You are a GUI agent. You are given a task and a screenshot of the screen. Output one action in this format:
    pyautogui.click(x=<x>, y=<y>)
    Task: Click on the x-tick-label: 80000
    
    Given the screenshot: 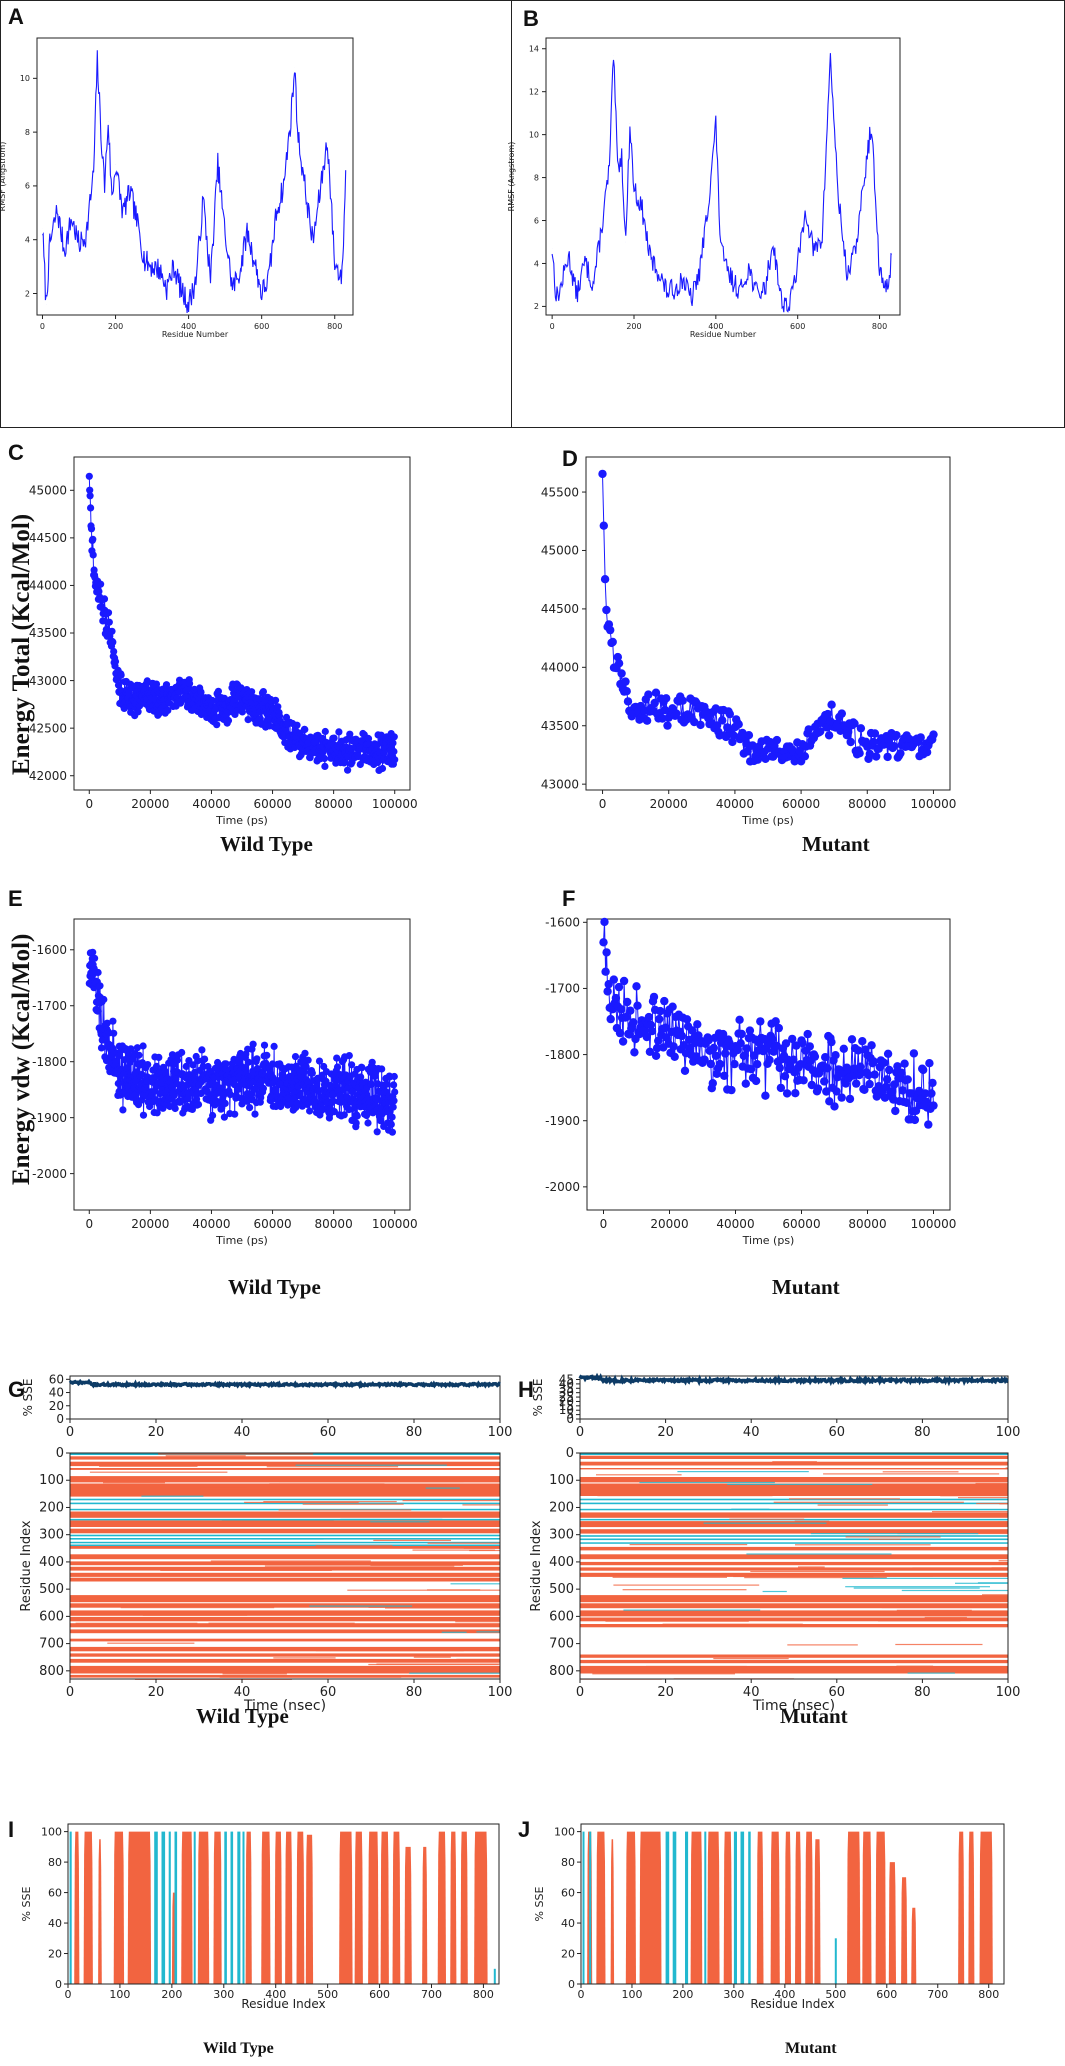 What is the action you would take?
    pyautogui.click(x=334, y=804)
    